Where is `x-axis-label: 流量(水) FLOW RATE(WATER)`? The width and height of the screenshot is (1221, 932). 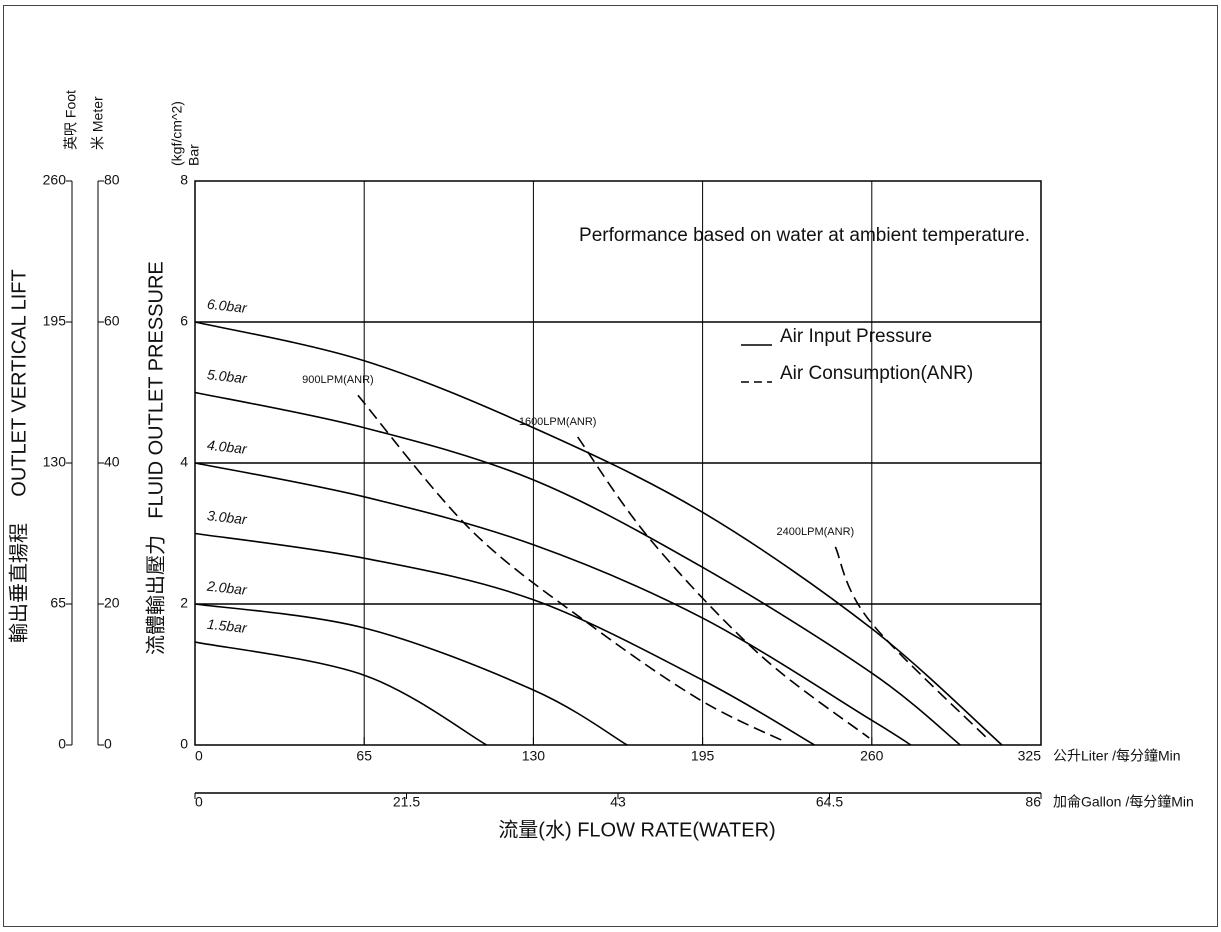
x-axis-label: 流量(水) FLOW RATE(WATER) is located at coordinates (636, 829).